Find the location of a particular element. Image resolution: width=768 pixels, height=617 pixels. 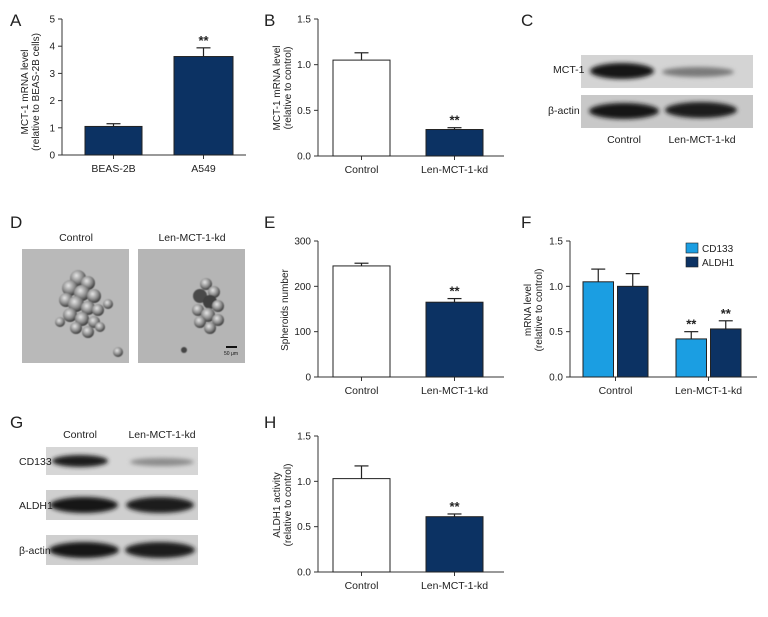

panel-letter-f: F is located at coordinates (526, 222).